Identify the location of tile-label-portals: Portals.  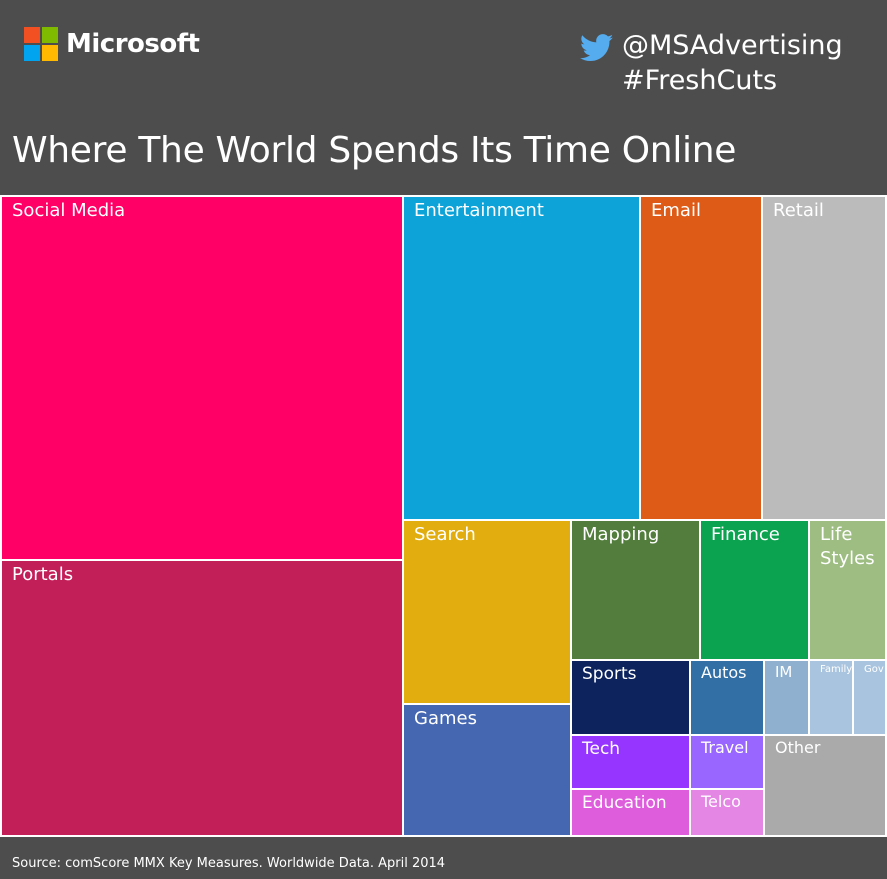
(42, 574).